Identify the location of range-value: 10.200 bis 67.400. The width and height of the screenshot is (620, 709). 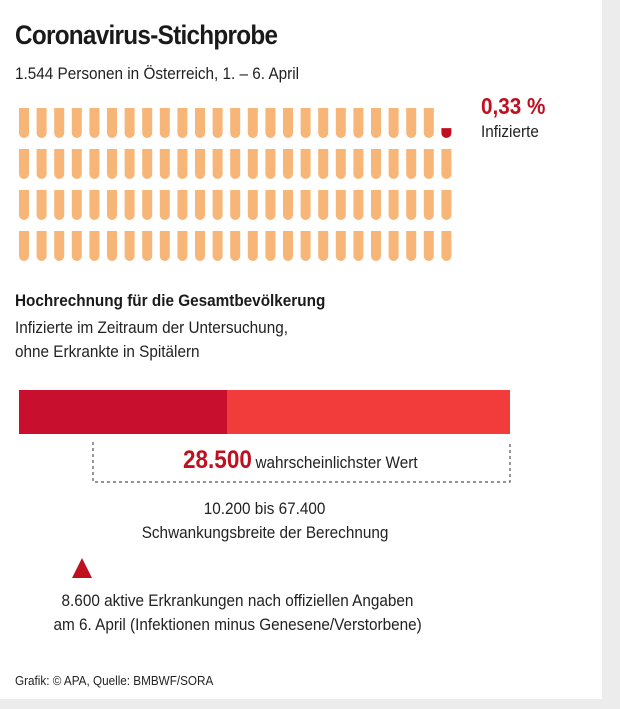
(265, 508).